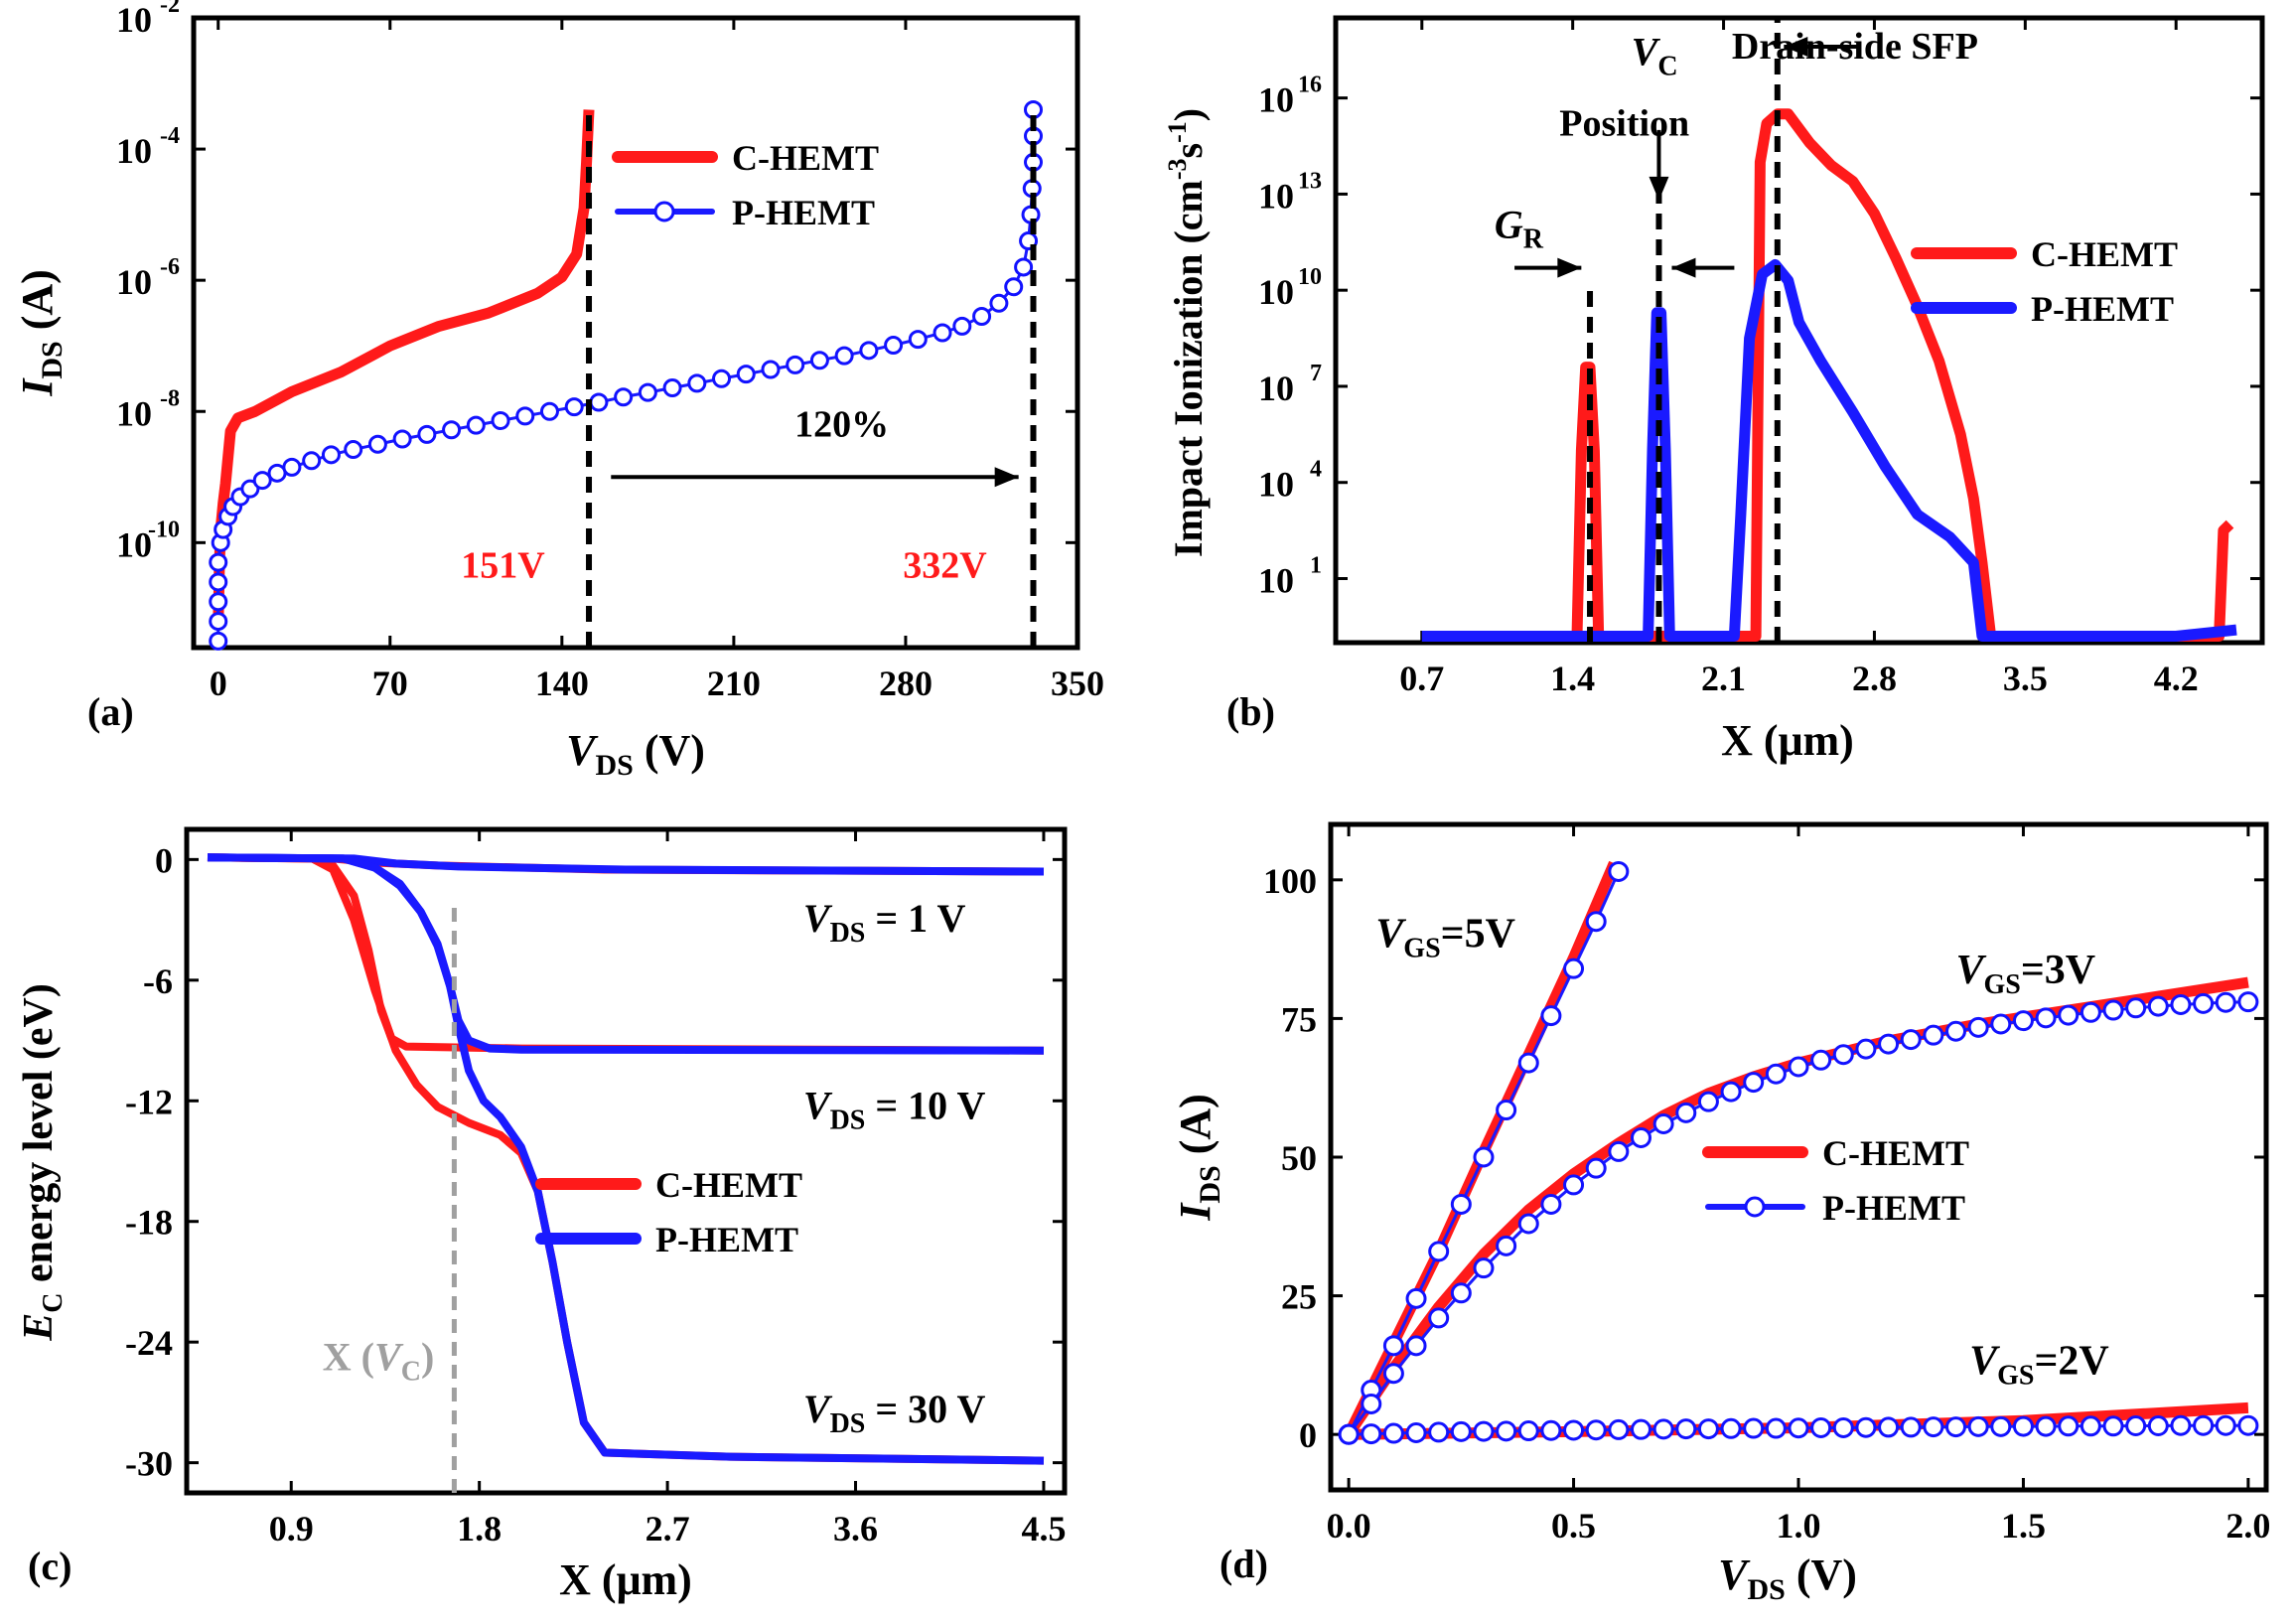 This screenshot has height=1622, width=2296. Describe the element at coordinates (841, 424) in the screenshot. I see `annotation: 120%` at that location.